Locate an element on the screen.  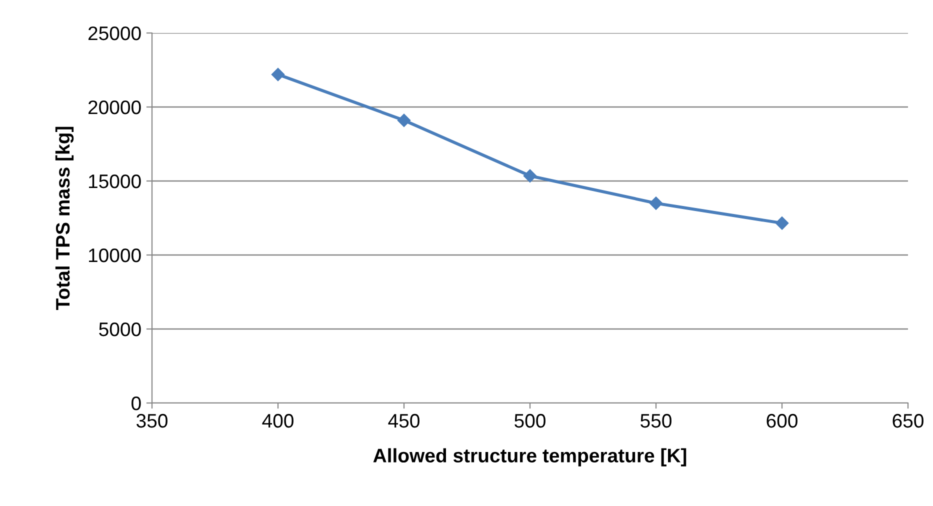
x-tick-label: 450 is located at coordinates (404, 421).